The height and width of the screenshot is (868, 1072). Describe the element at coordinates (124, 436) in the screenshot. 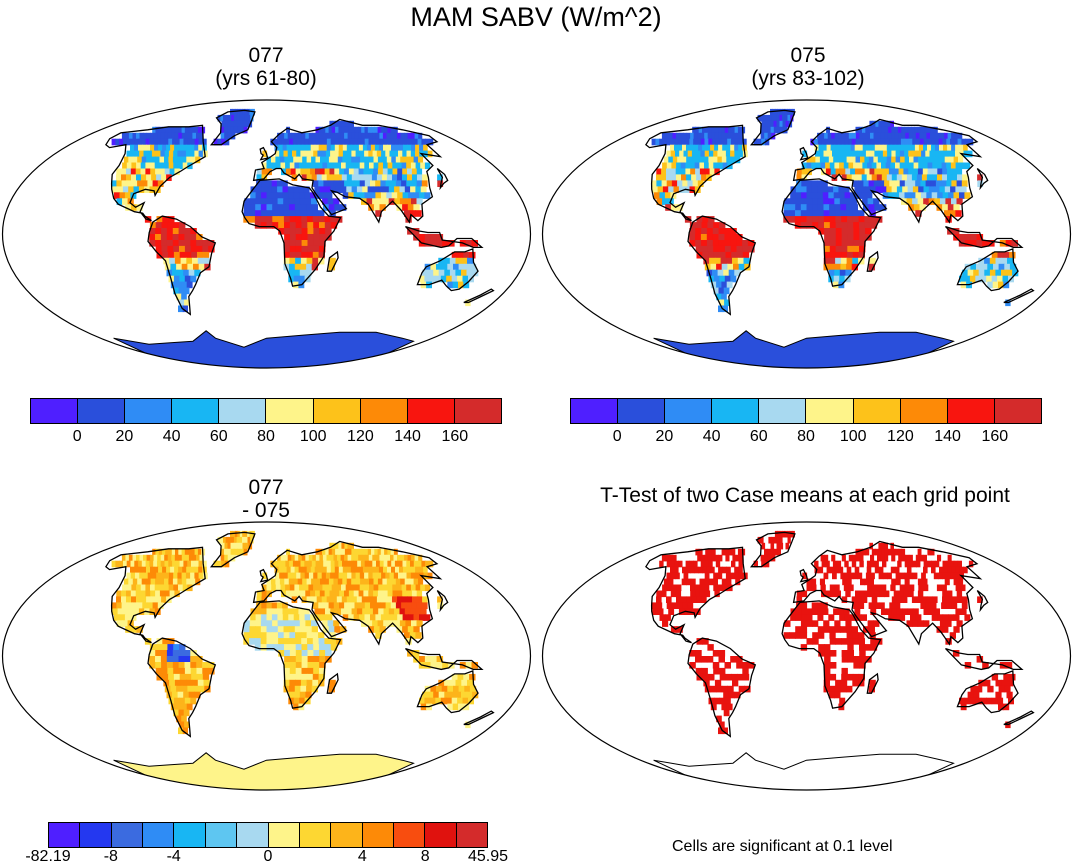

I see `colorbar-tick-label: 20` at that location.